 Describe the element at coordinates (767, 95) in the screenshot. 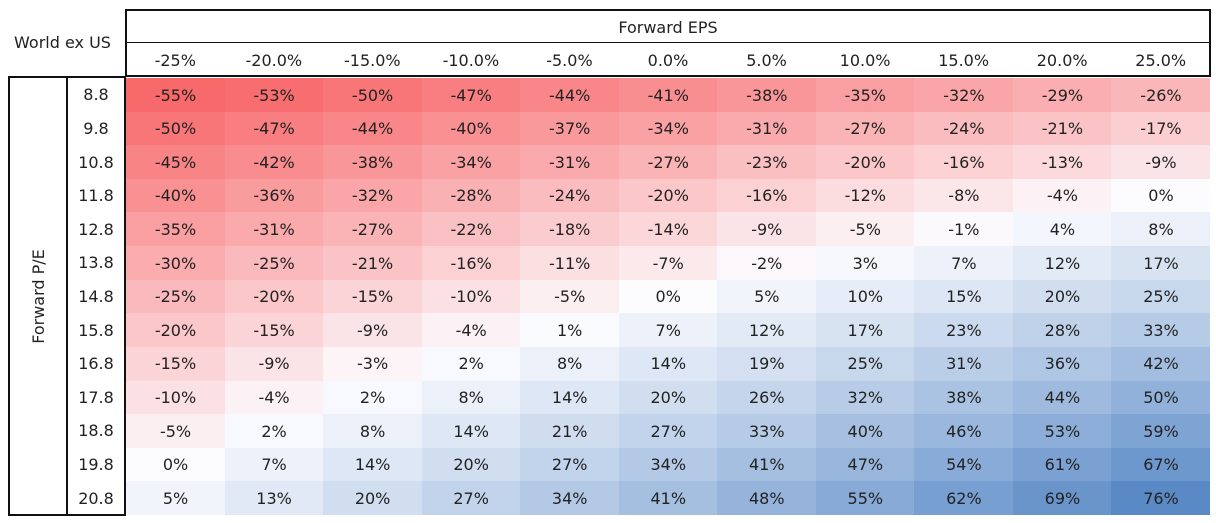

I see `cell: -38%` at that location.